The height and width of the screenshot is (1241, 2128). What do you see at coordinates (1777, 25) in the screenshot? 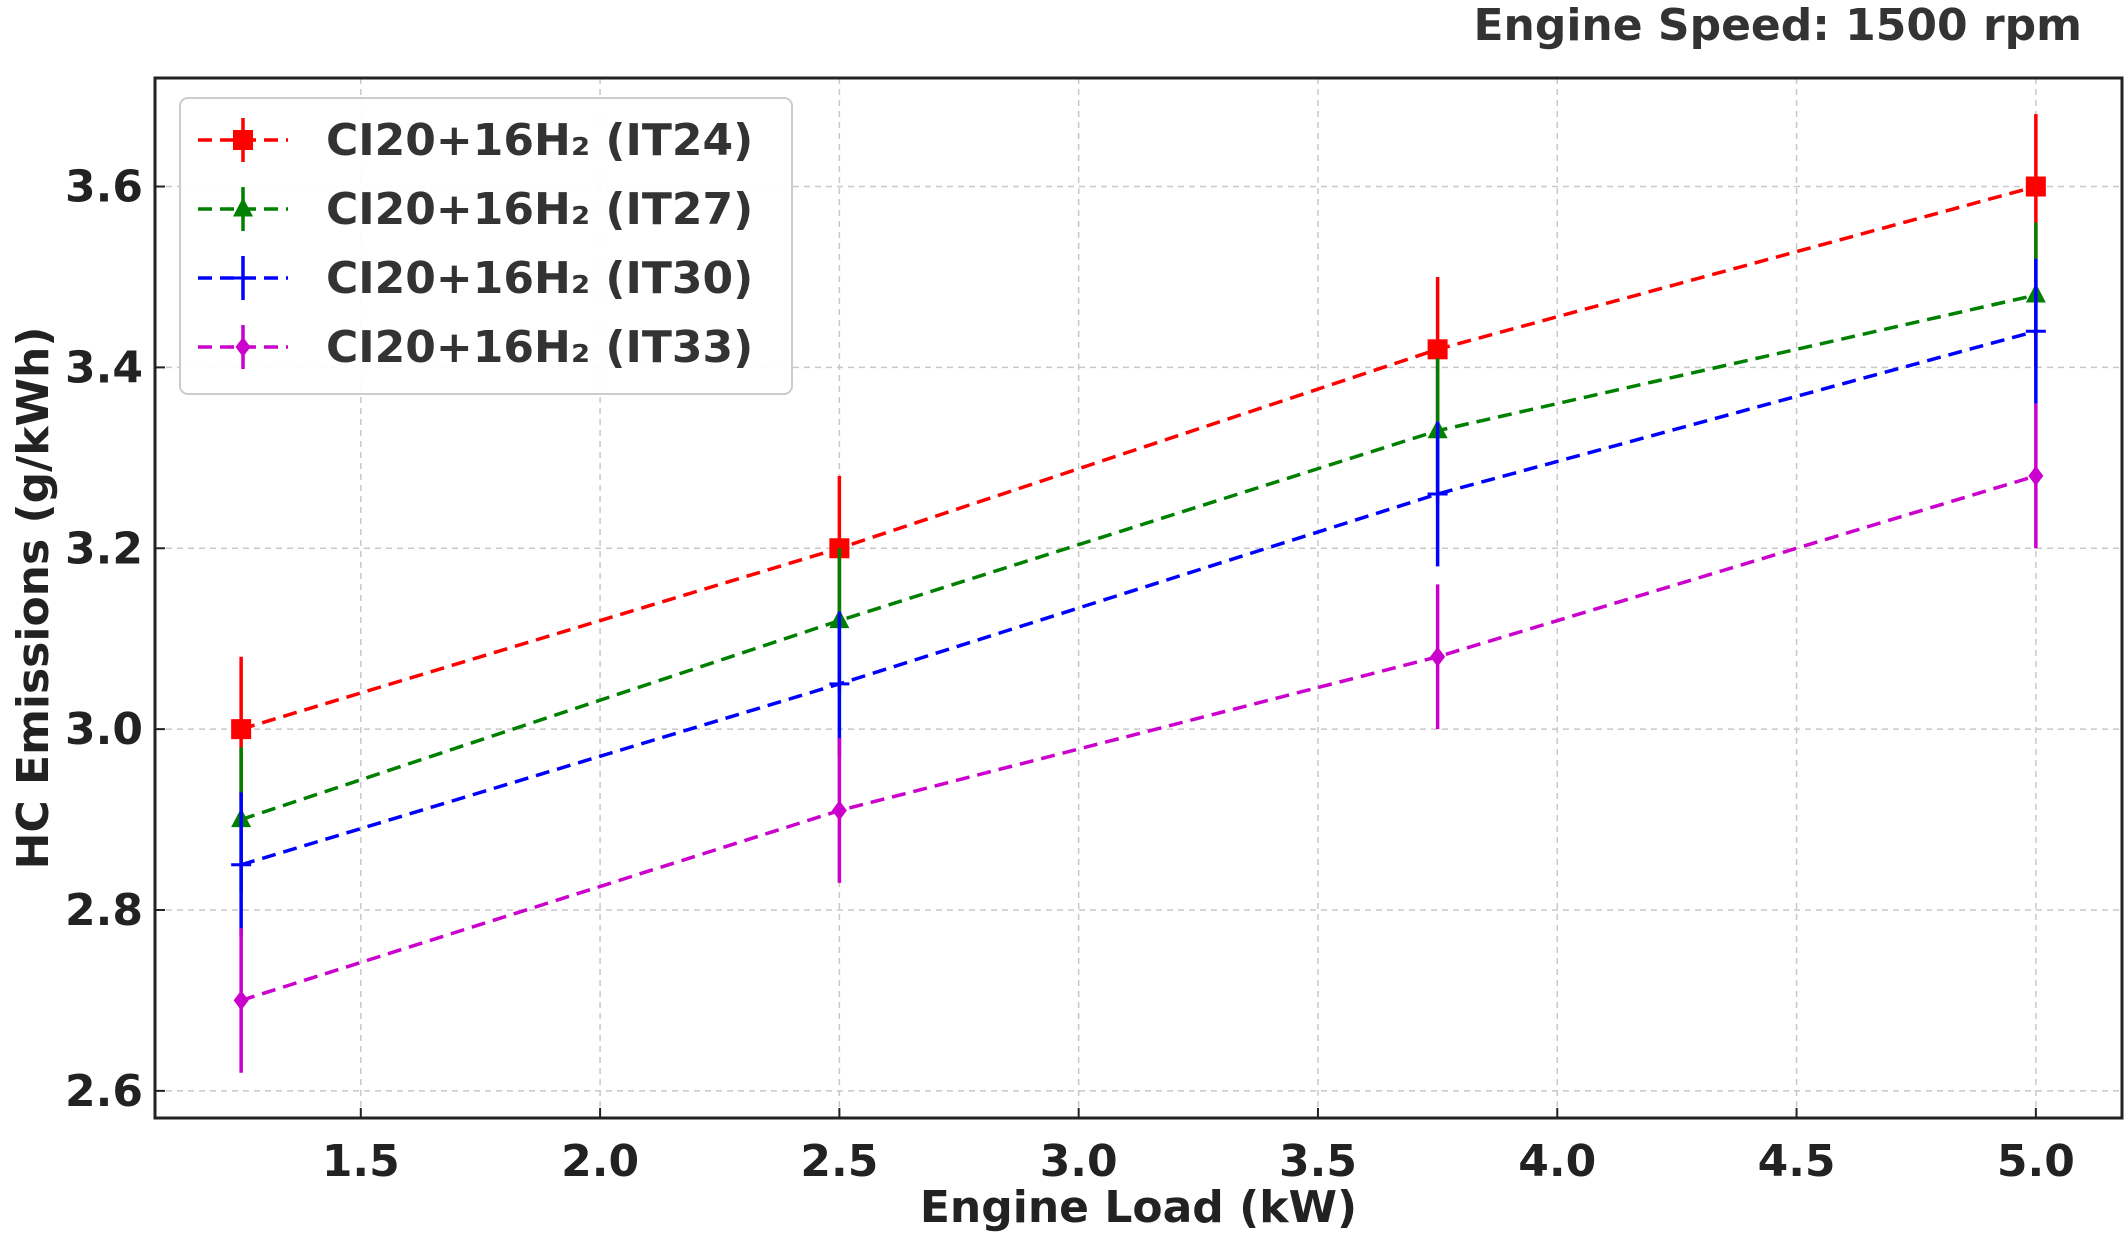
I see `chart-title: Engine Speed: 1500 rpm` at bounding box center [1777, 25].